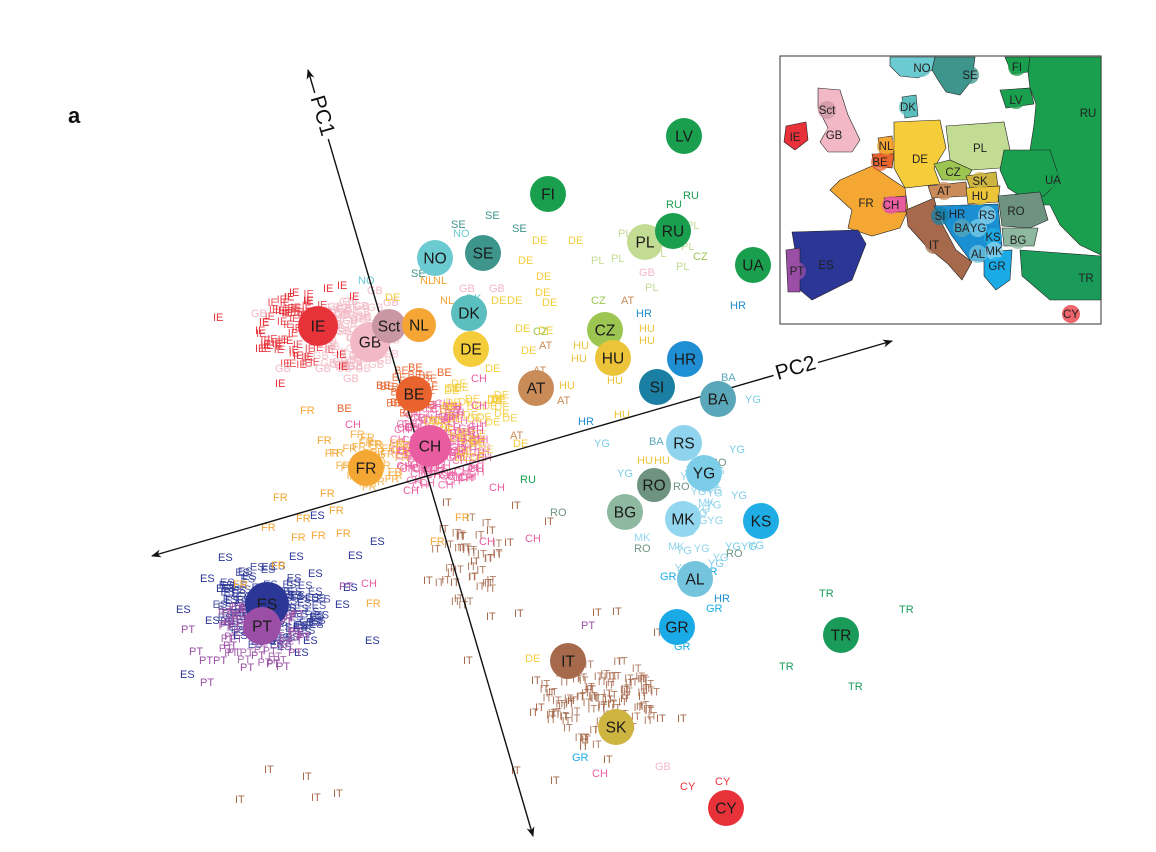 This screenshot has width=1156, height=852. I want to click on sample-label: CZ, so click(598, 301).